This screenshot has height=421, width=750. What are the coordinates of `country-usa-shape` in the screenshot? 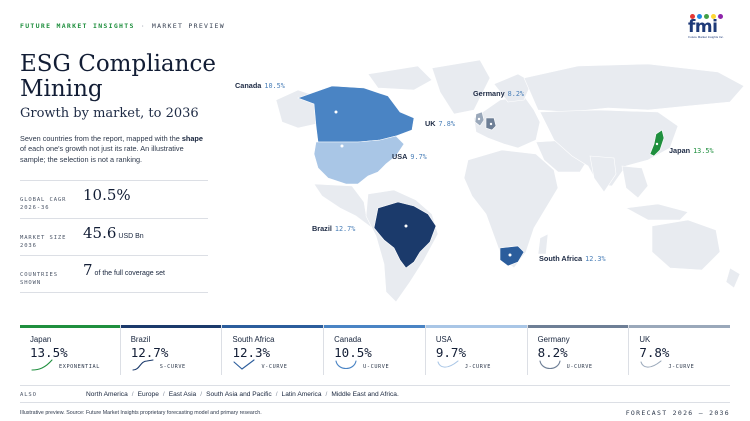 It's located at (359, 160).